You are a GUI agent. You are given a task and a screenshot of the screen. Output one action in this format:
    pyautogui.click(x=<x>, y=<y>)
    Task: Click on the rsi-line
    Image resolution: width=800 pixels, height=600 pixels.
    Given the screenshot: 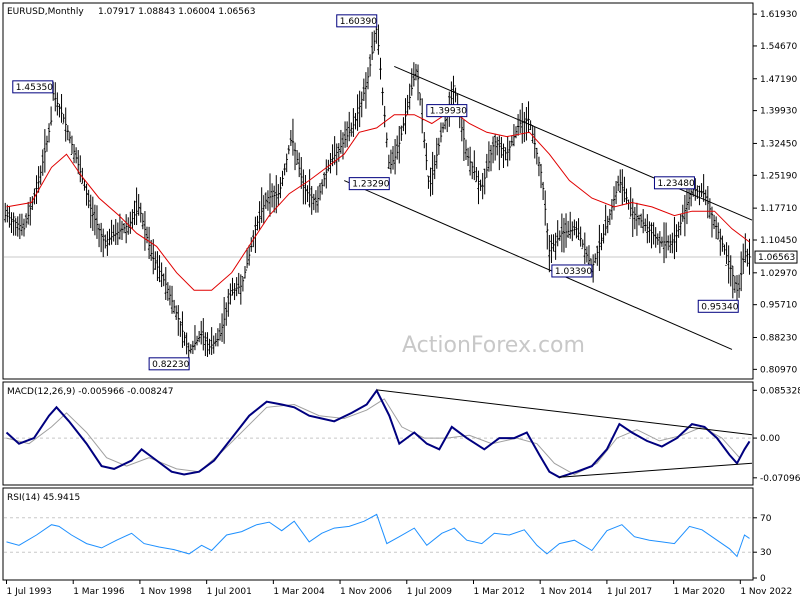 What is the action you would take?
    pyautogui.click(x=378, y=535)
    